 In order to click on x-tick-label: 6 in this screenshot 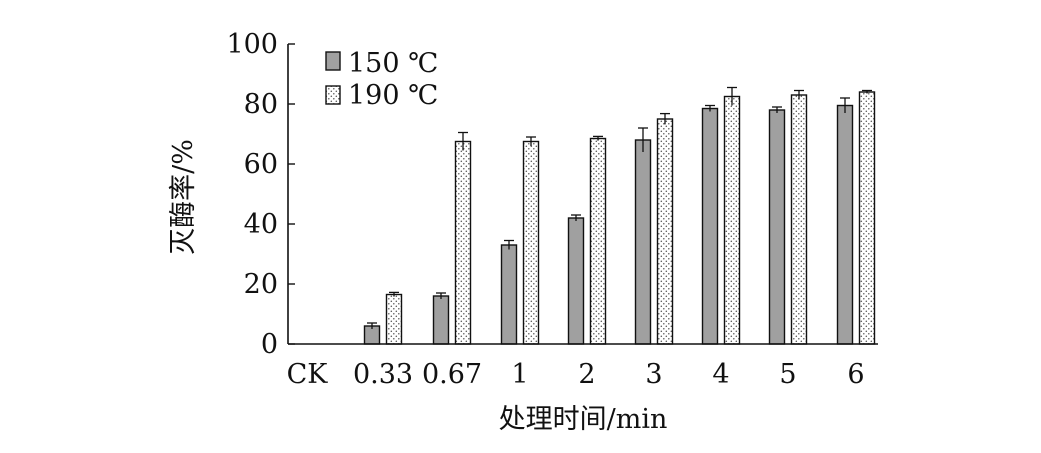, I will do `click(855, 374)`.